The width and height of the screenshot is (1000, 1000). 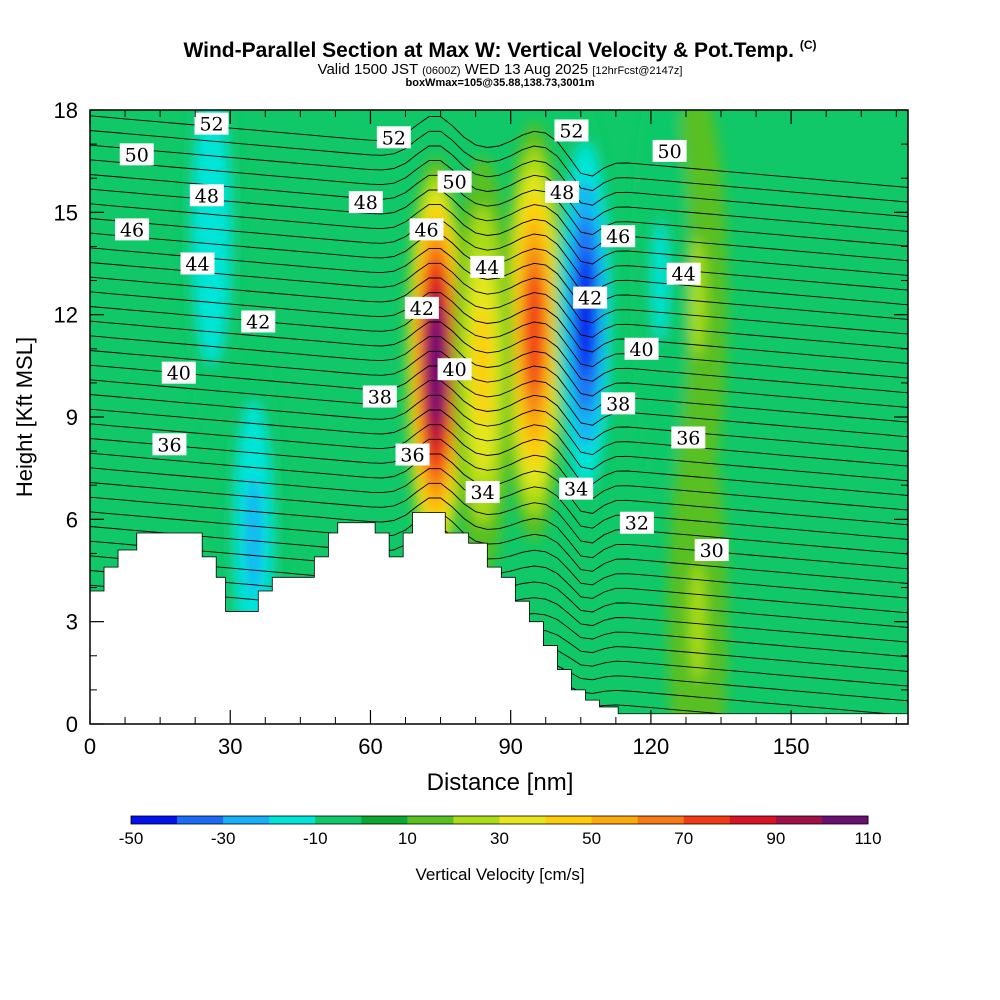 What do you see at coordinates (441, 71) in the screenshot?
I see `valid-utc: (0600Z)` at bounding box center [441, 71].